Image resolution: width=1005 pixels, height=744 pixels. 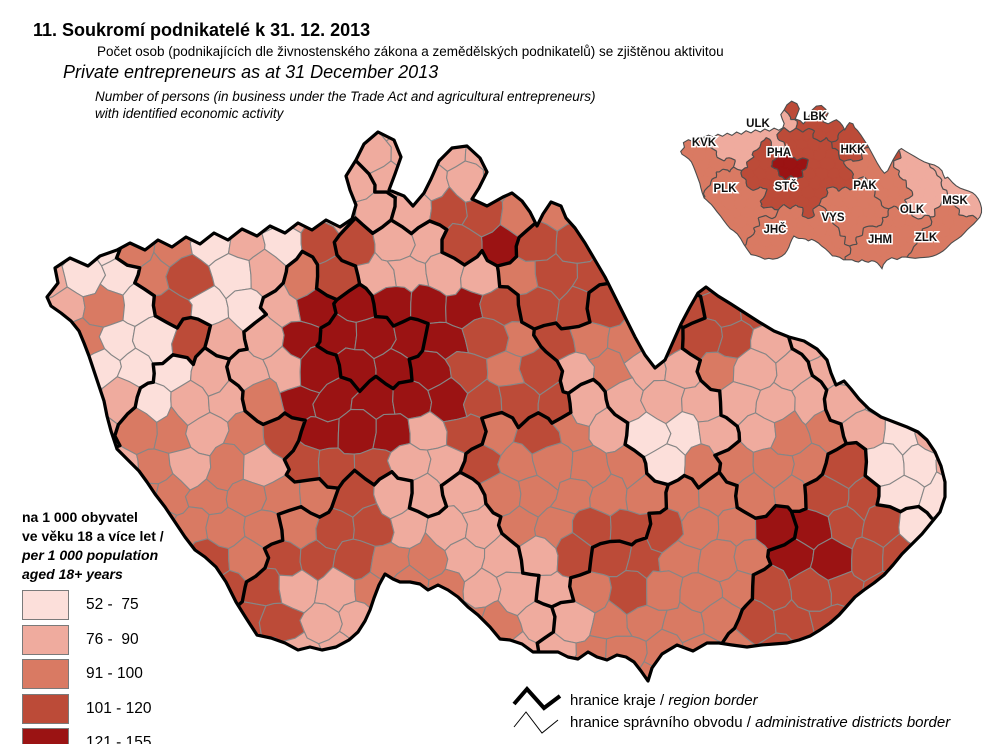 What do you see at coordinates (663, 722) in the screenshot?
I see `district-border-label-cs: hranice správního obvodu /` at bounding box center [663, 722].